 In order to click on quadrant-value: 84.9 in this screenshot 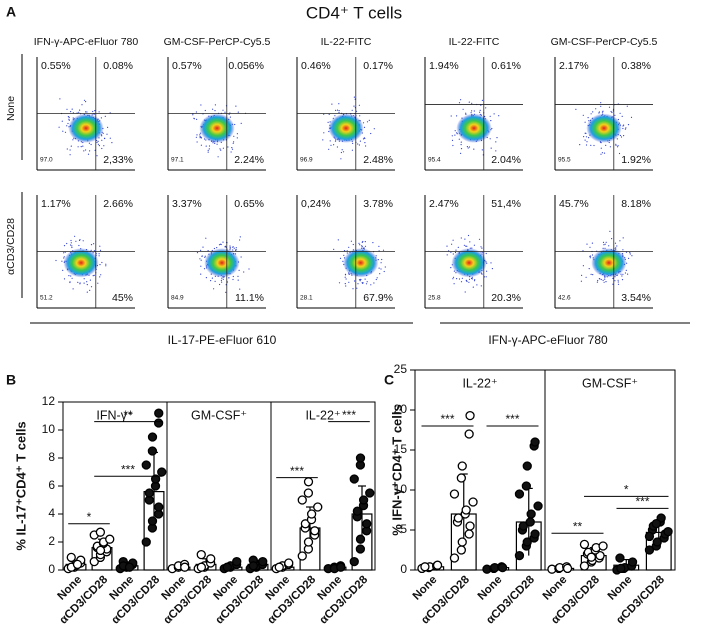, I will do `click(177, 298)`.